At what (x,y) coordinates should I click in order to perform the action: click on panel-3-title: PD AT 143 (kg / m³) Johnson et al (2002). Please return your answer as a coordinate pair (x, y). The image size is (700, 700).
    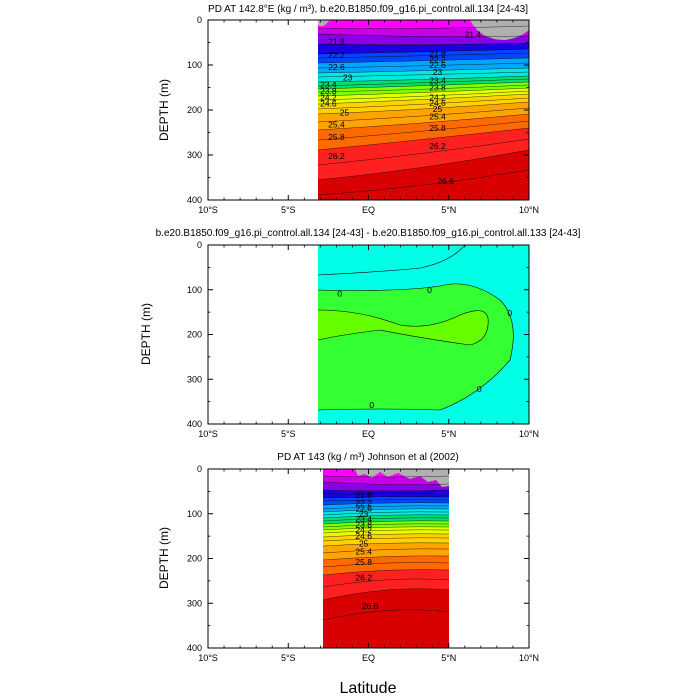
    Looking at the image, I should click on (367, 457).